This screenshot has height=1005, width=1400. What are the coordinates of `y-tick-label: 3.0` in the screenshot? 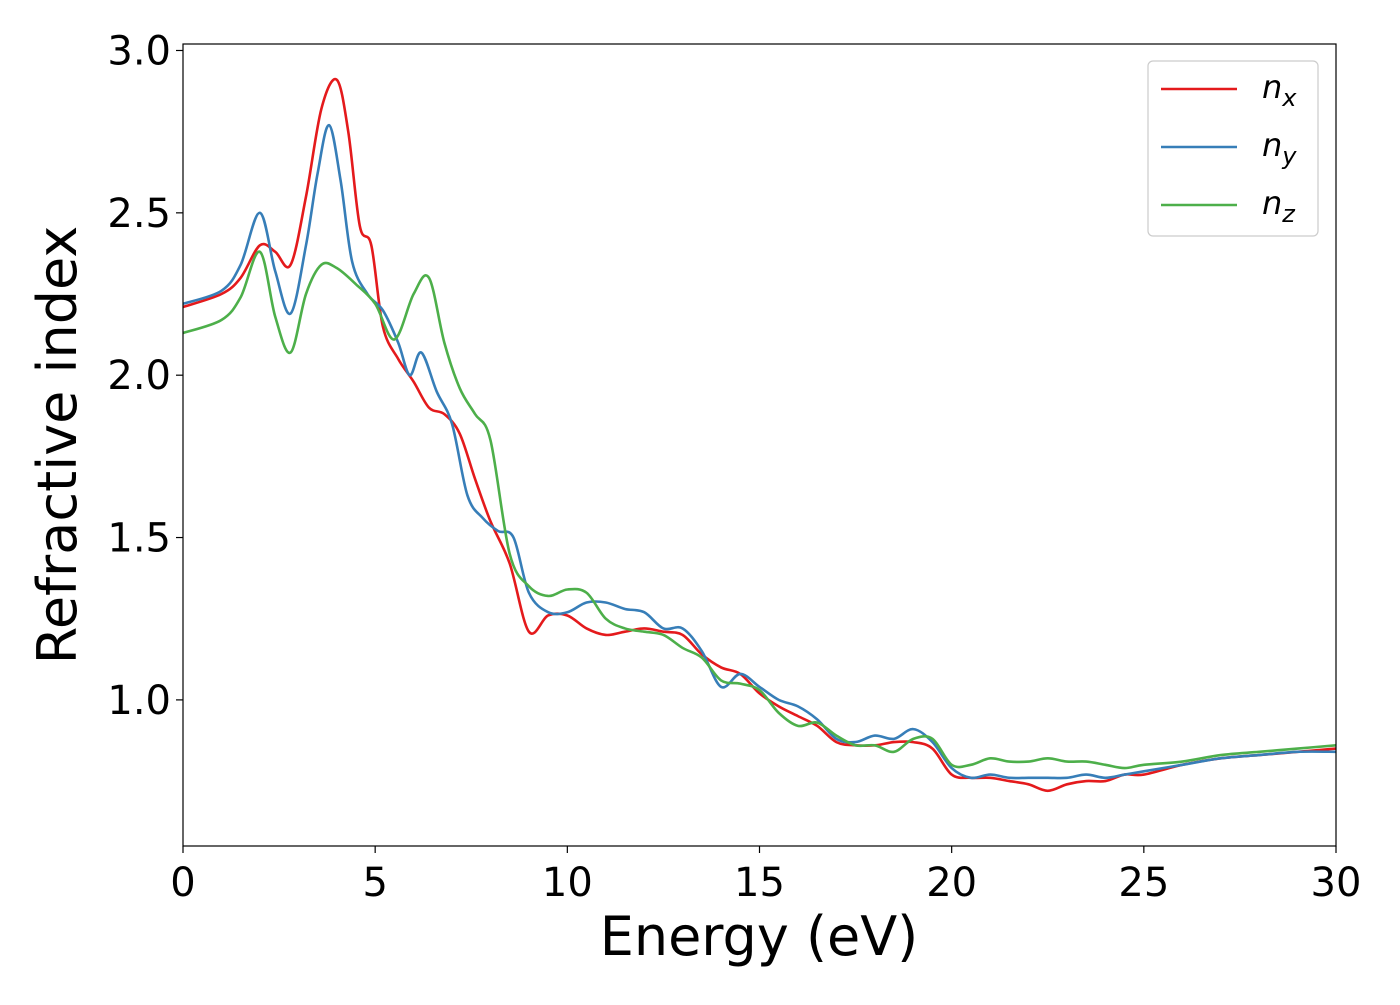 It's located at (139, 51).